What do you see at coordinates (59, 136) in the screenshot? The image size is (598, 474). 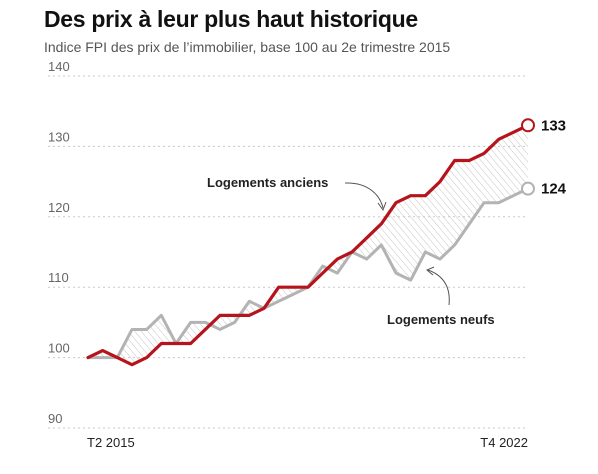 I see `y-tick-label: 130` at bounding box center [59, 136].